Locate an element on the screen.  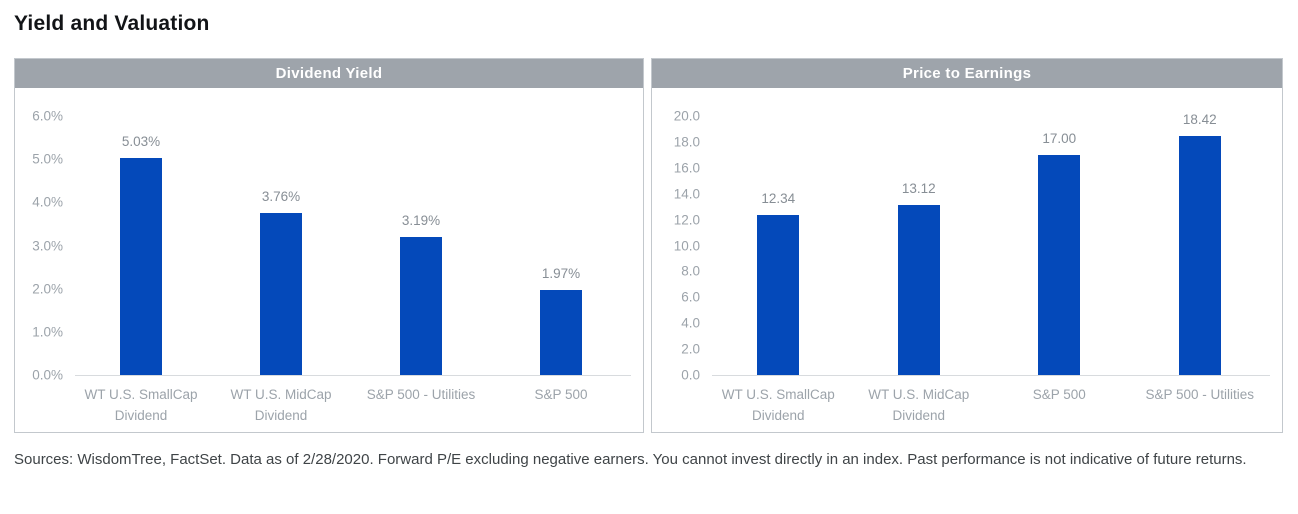
y-tick-label: 4.0 is located at coordinates (690, 323).